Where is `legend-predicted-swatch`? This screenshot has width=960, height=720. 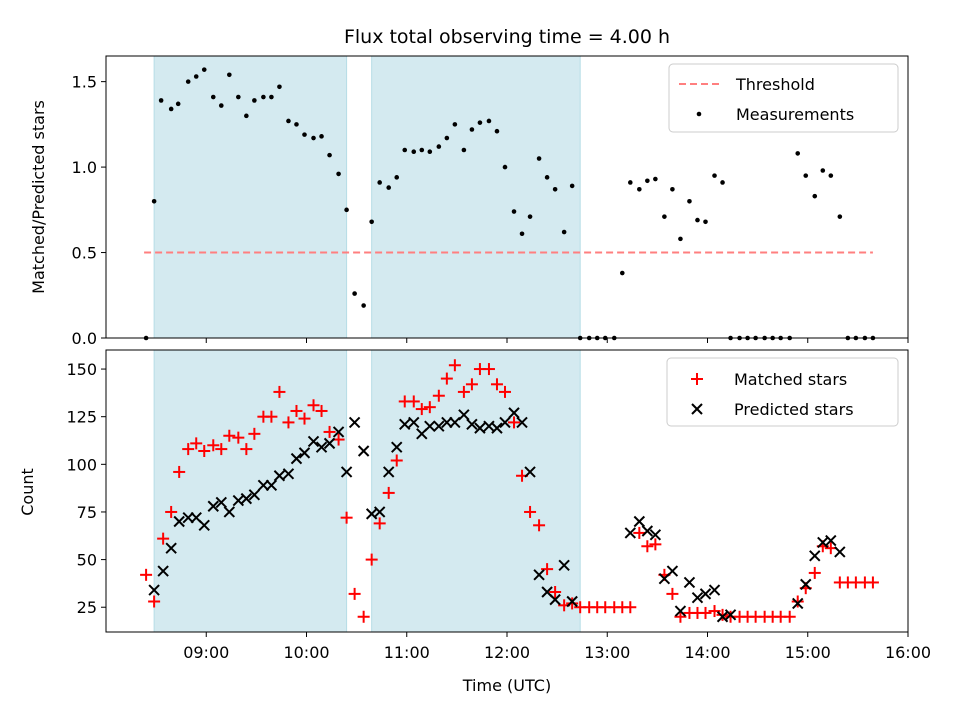
legend-predicted-swatch is located at coordinates (697, 409).